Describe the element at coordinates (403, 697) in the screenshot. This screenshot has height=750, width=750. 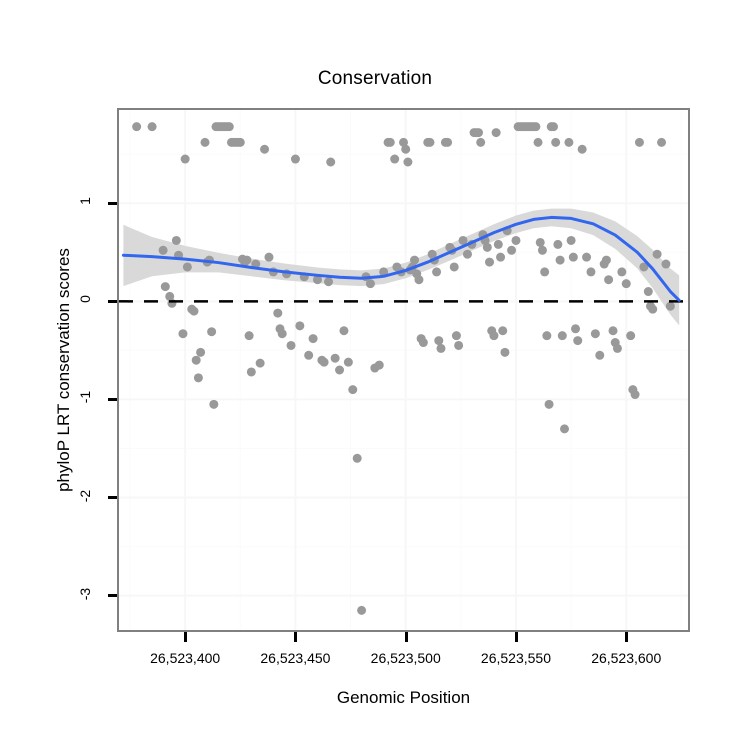
I see `x-axis-title: Genomic Position` at that location.